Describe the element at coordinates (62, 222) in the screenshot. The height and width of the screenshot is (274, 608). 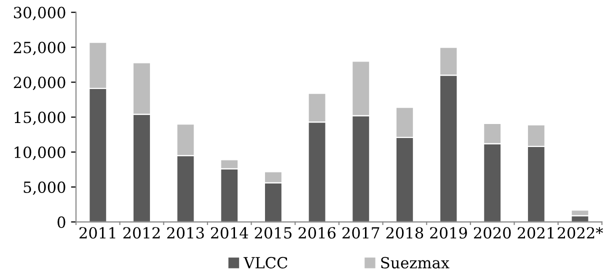
I see `y-tick-label: 0` at that location.